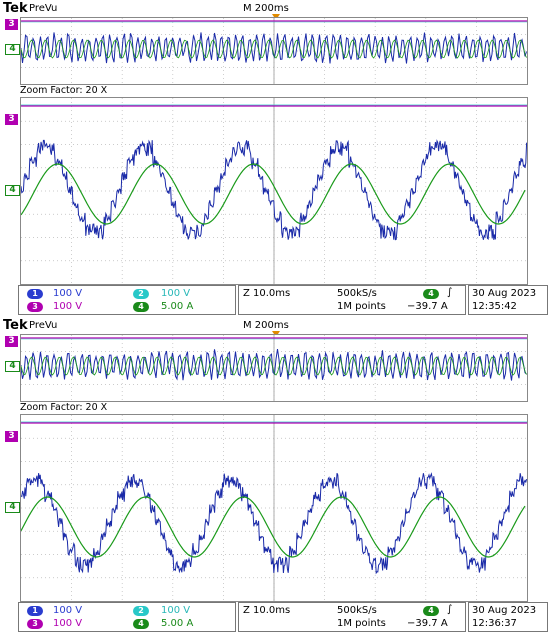 Image resolution: width=550 pixels, height=633 pixels. What do you see at coordinates (494, 623) in the screenshot?
I see `capture-time: 12:36:37` at bounding box center [494, 623].